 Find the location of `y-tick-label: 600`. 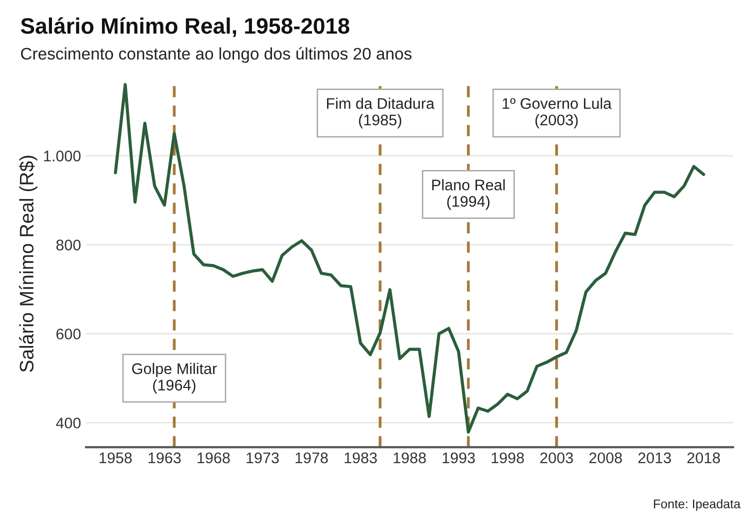

y-tick-label: 600 is located at coordinates (68, 334).